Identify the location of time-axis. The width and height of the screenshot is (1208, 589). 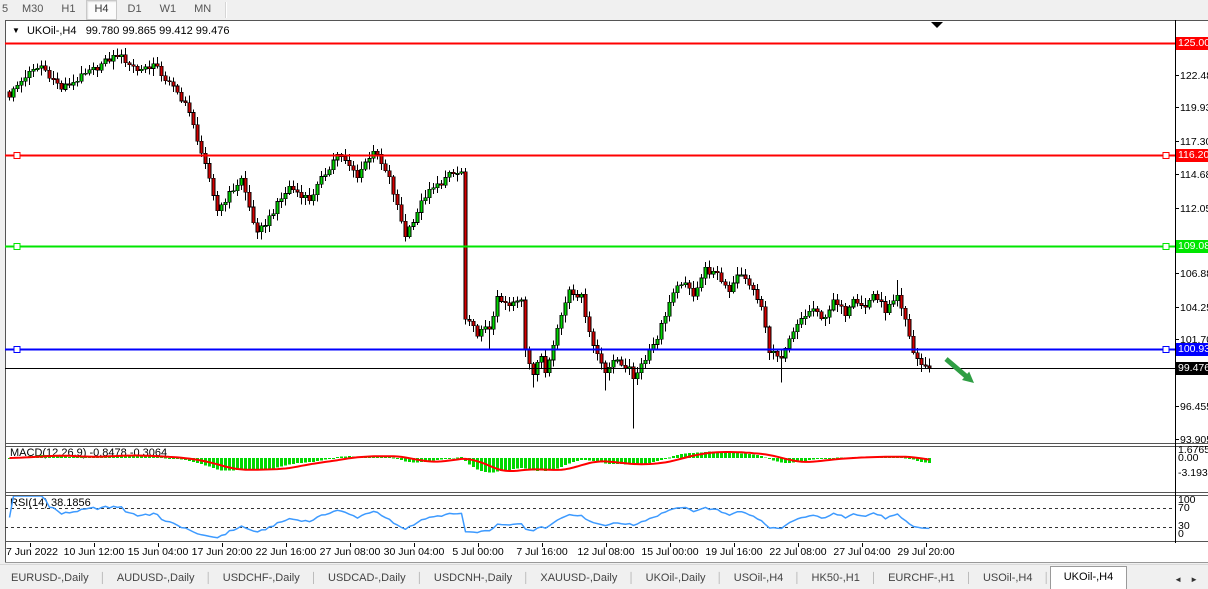
(590, 552).